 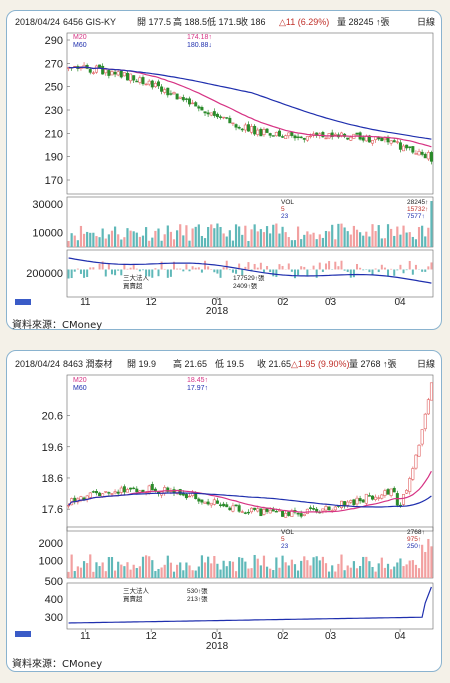 I want to click on vol-legend-value-23: 7577↑, so click(x=416, y=216).